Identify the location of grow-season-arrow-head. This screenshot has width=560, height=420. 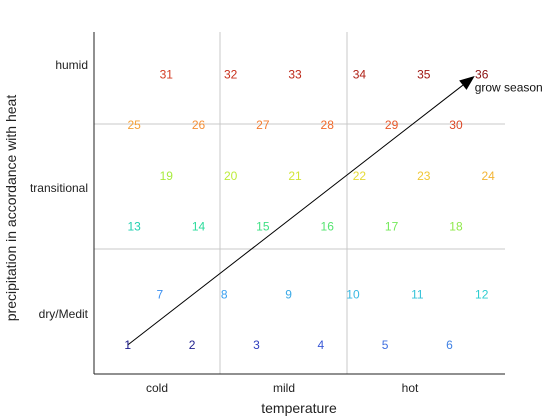
(467, 83).